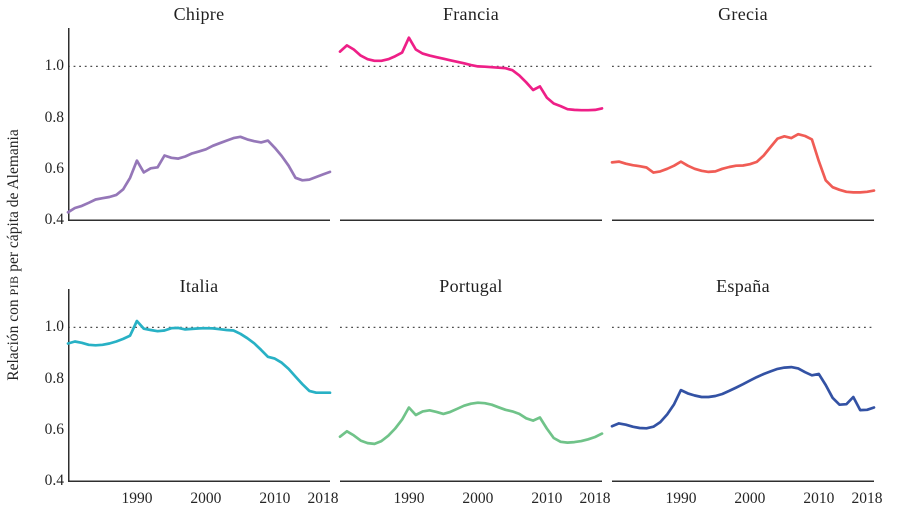  I want to click on panel-italia: Italia 1.0 0.8 0.6 0.4 1990 2000 2010 2018, so click(192, 391).